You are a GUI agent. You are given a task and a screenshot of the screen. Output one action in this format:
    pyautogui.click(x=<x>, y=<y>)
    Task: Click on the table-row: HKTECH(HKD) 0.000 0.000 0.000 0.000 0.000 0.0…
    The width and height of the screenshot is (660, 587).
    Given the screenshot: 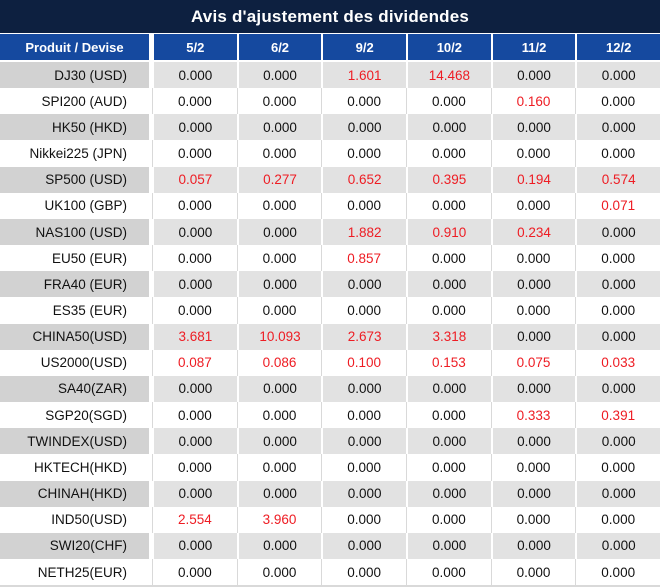 What is the action you would take?
    pyautogui.click(x=330, y=467)
    